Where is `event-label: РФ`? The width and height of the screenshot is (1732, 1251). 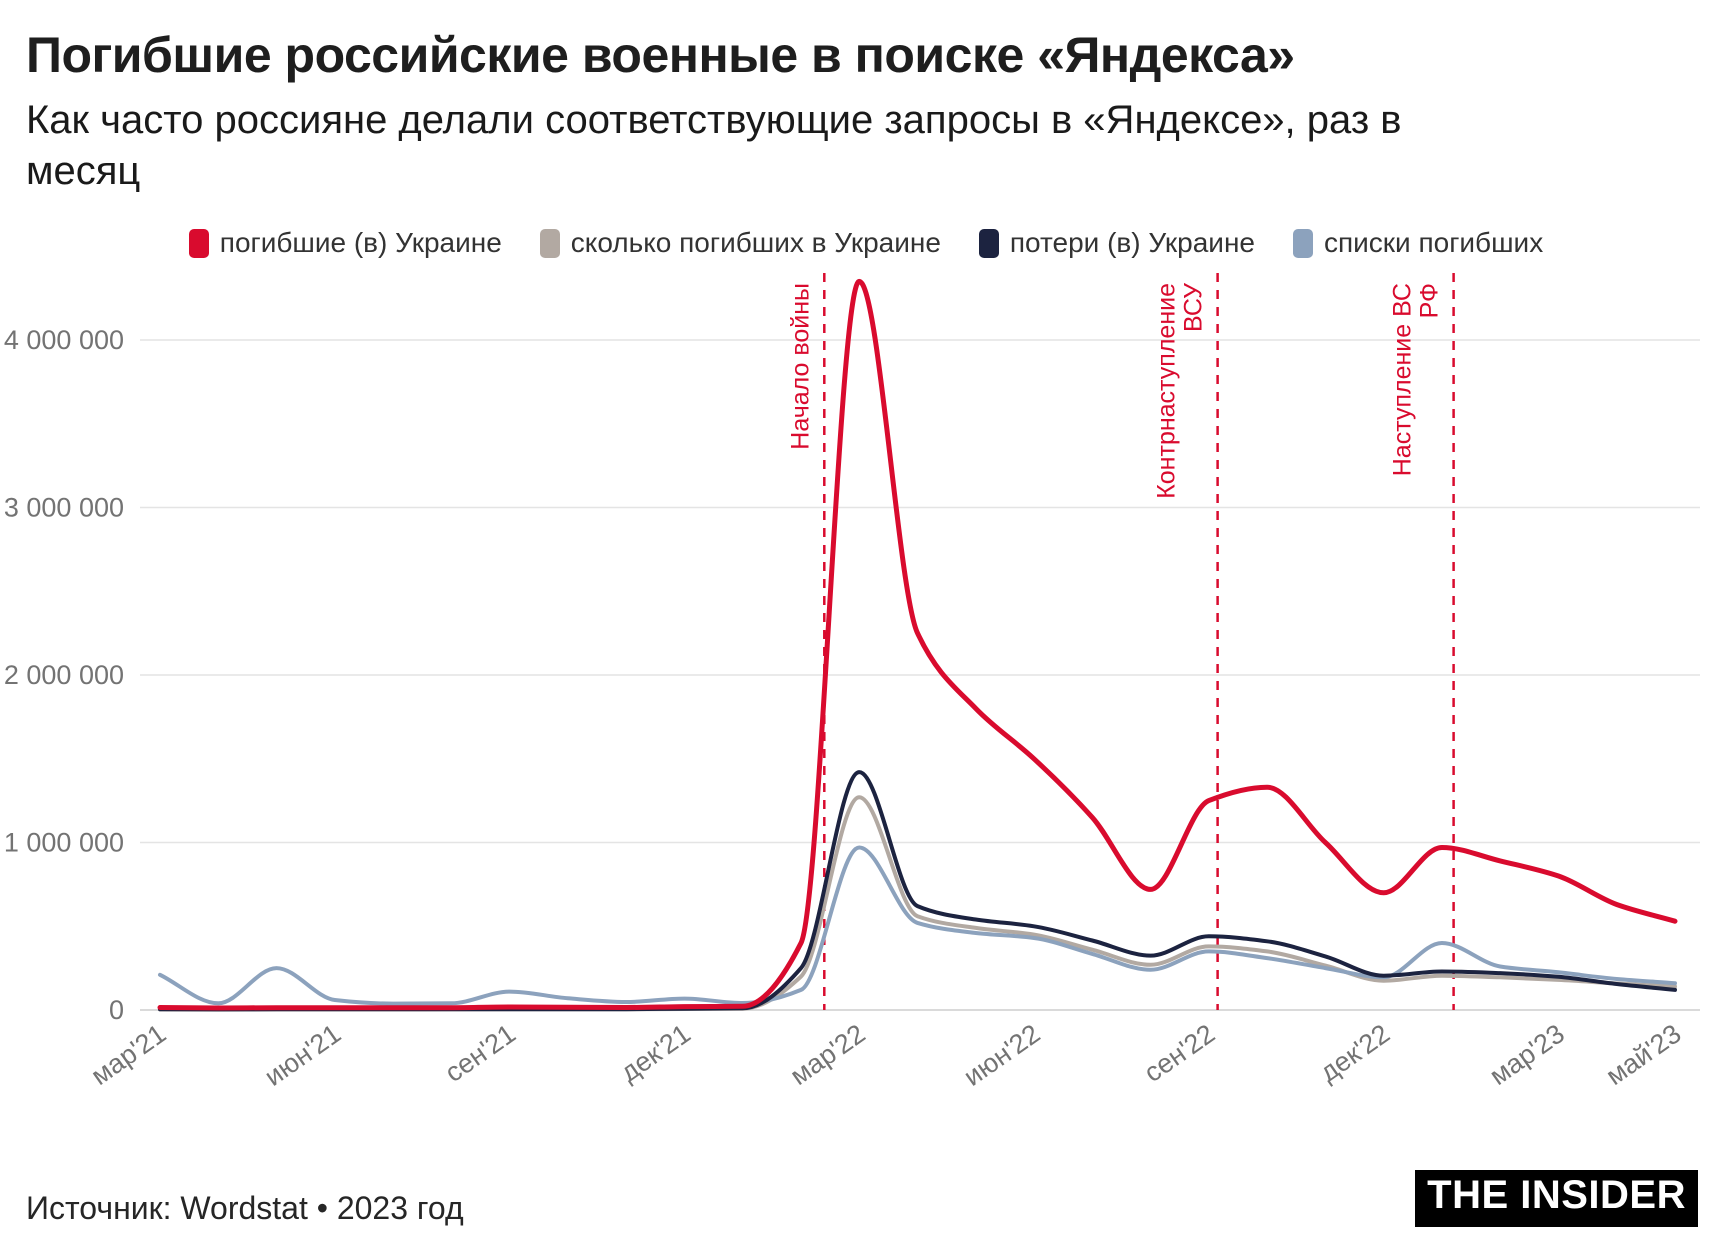
event-label: РФ is located at coordinates (1430, 300).